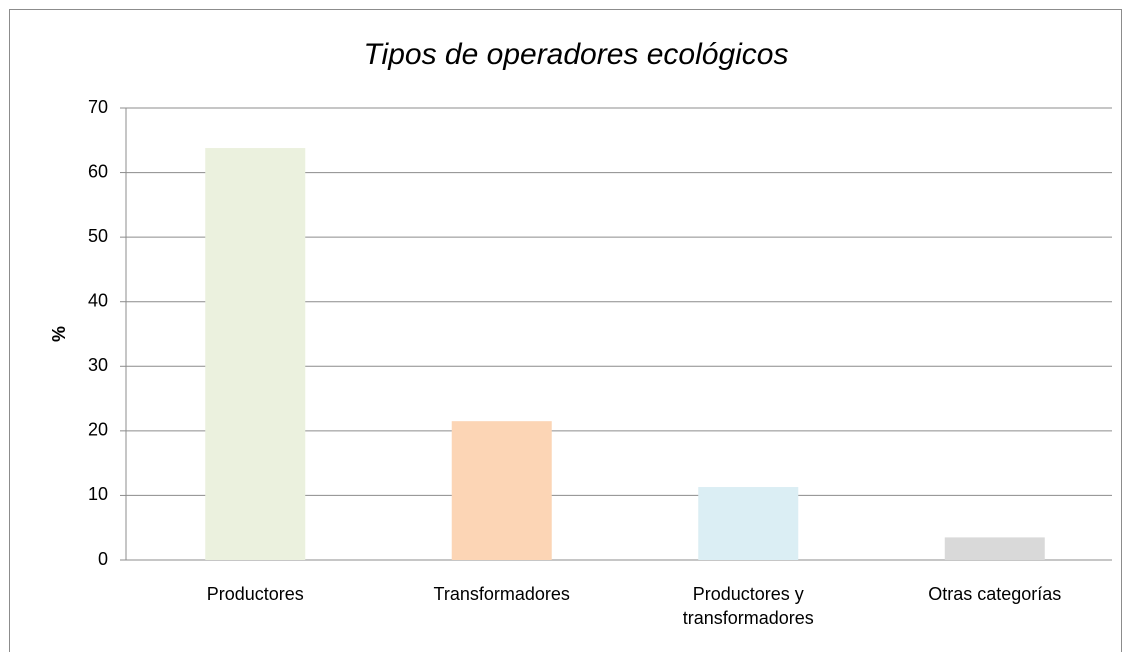 The height and width of the screenshot is (652, 1131). Describe the element at coordinates (98, 430) in the screenshot. I see `y-tick-label: 20` at that location.